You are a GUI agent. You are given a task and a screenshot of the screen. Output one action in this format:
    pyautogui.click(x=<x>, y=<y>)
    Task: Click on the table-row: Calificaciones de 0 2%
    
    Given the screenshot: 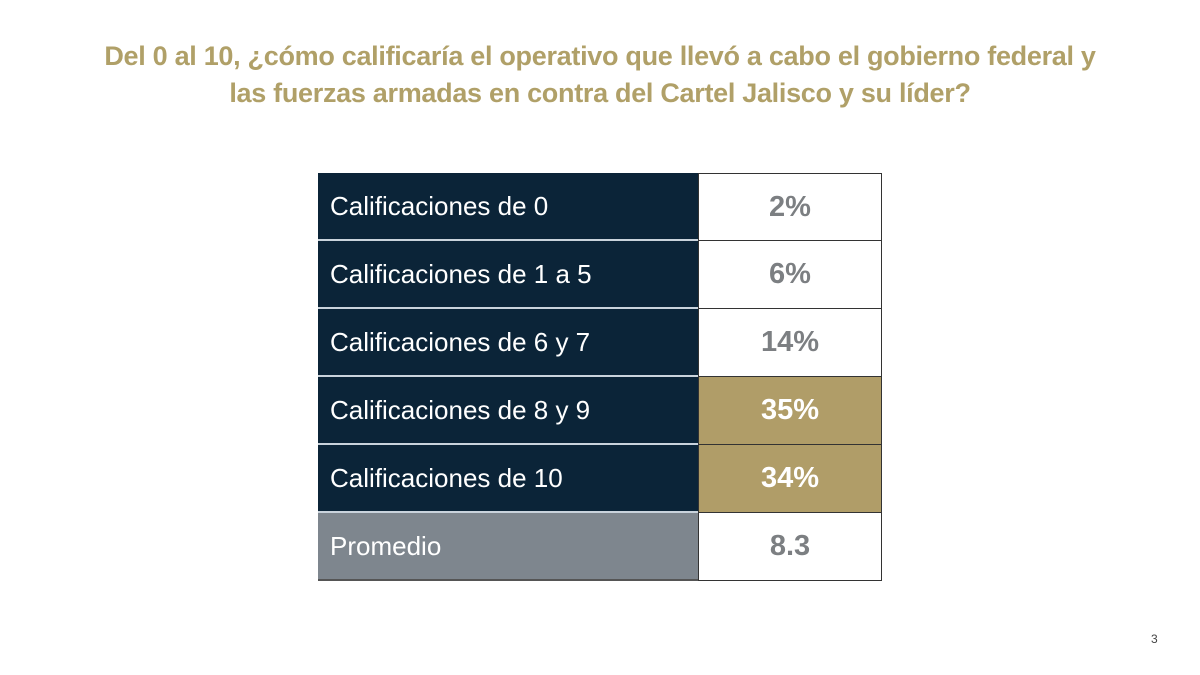 What is the action you would take?
    pyautogui.click(x=600, y=207)
    